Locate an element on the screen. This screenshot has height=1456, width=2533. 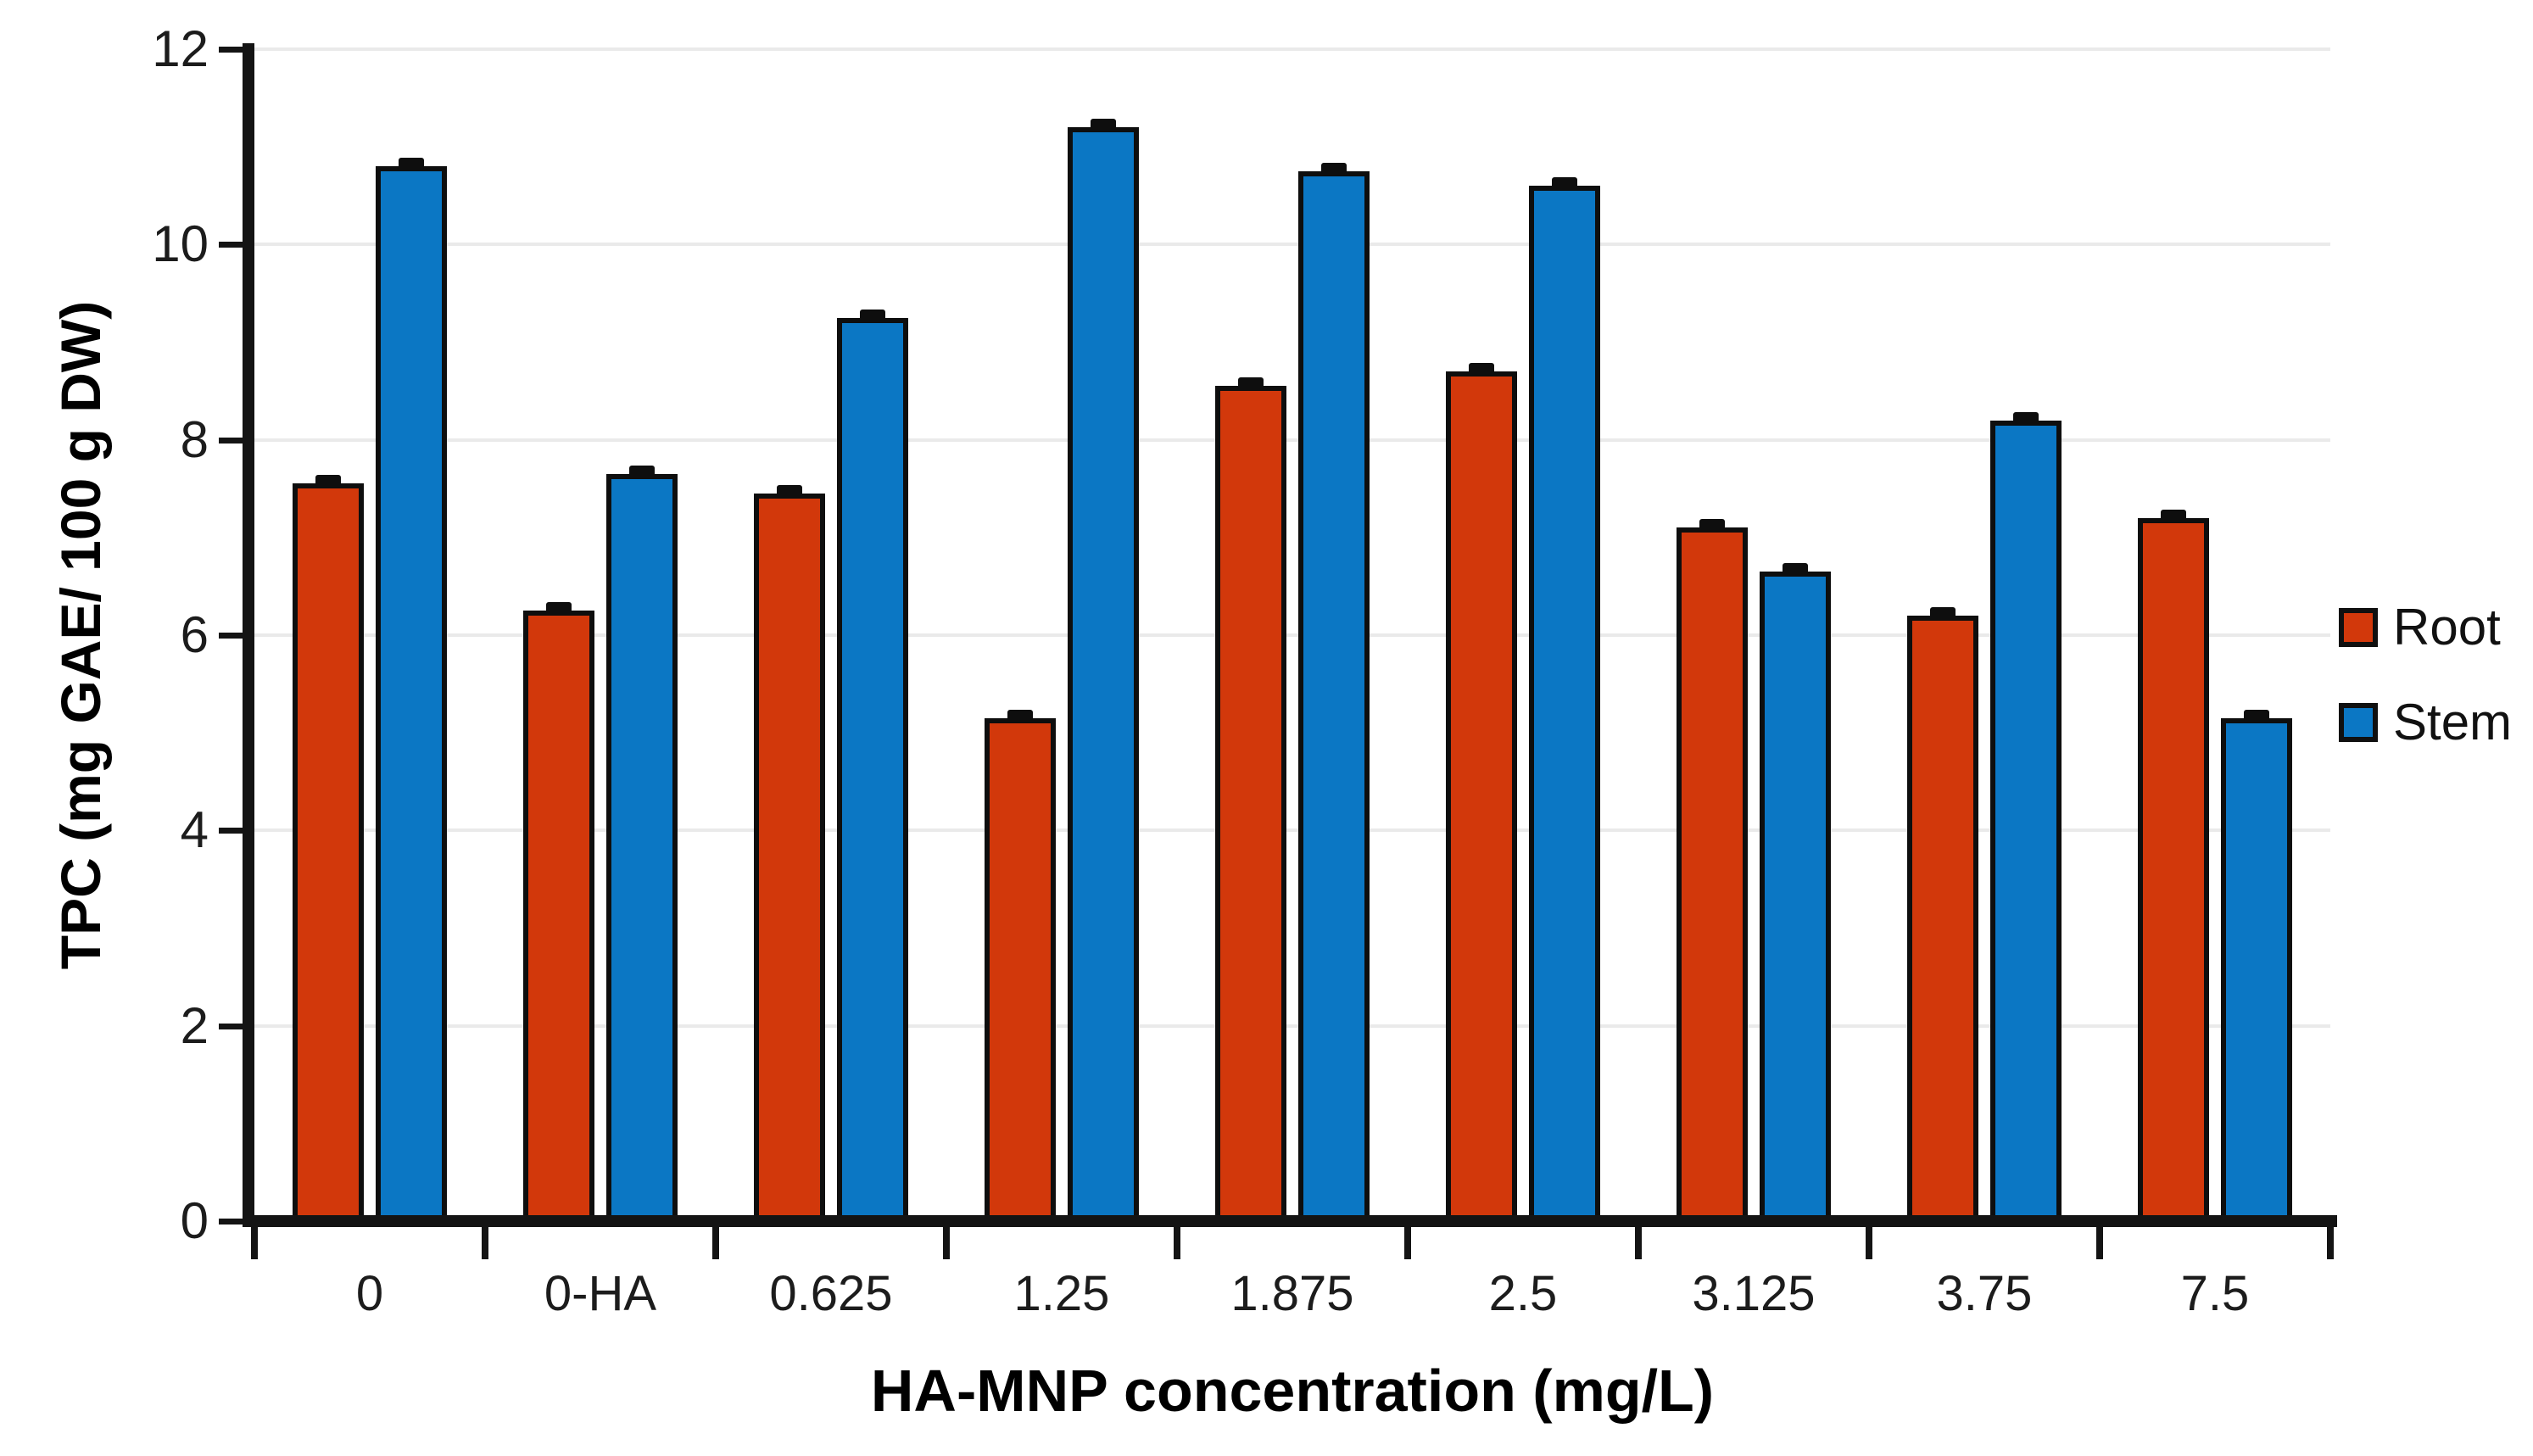
x-tick-label-0: 0 is located at coordinates (370, 1293).